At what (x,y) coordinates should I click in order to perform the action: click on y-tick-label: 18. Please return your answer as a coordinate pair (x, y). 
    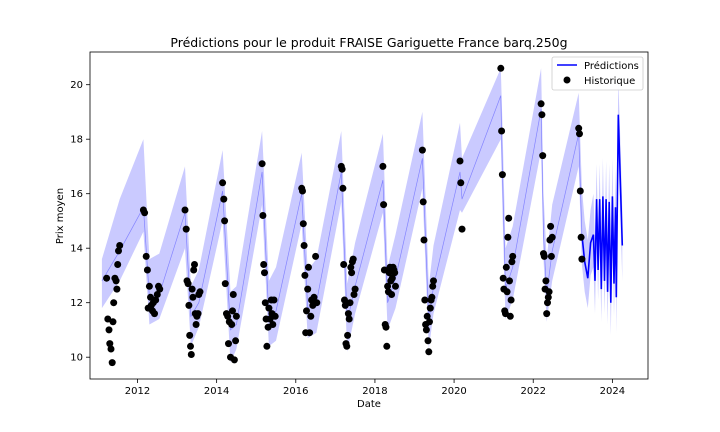
    Looking at the image, I should click on (76, 140).